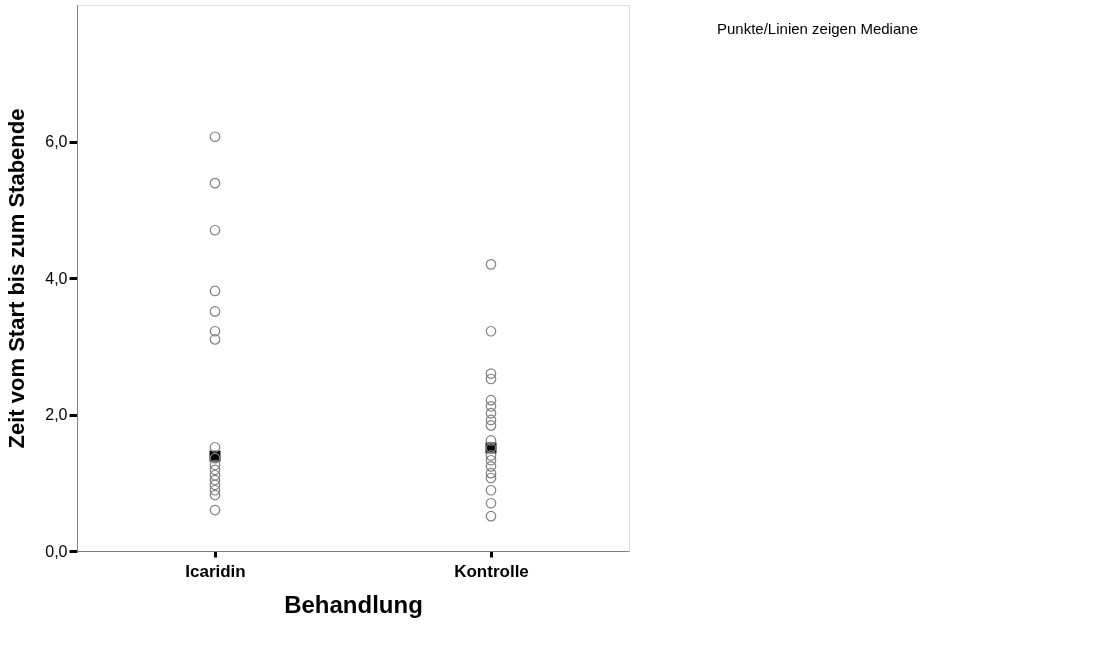 The width and height of the screenshot is (1109, 645). What do you see at coordinates (17, 278) in the screenshot?
I see `y-axis-title: Zeit vom Start bis zum Stabende` at bounding box center [17, 278].